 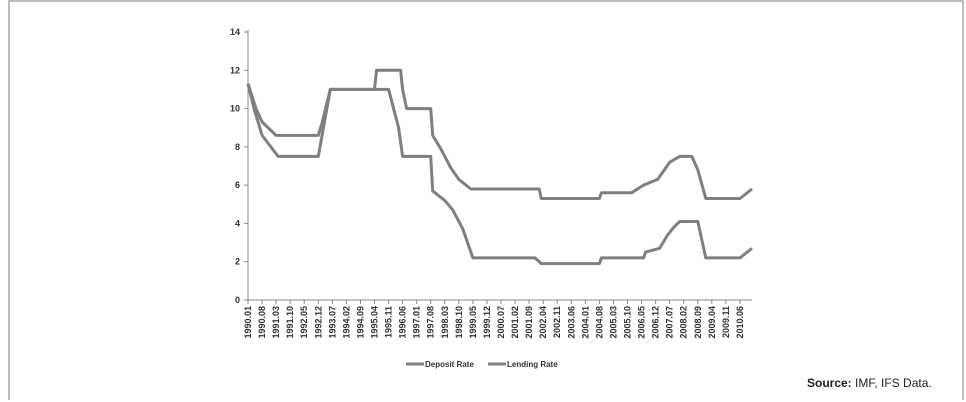 I want to click on x-tick-label: 2004.01, so click(x=585, y=322).